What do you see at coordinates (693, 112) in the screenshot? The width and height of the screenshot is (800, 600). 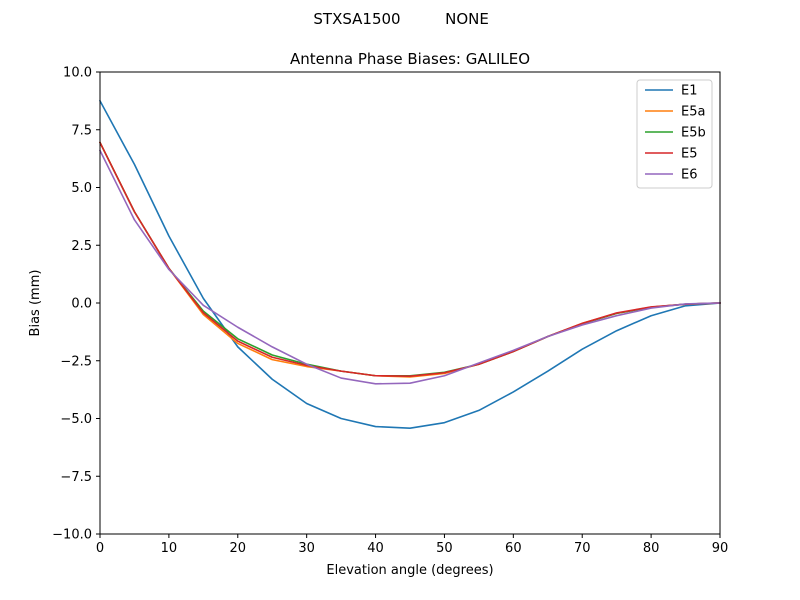 I see `legend-label-e5a: E5a` at bounding box center [693, 112].